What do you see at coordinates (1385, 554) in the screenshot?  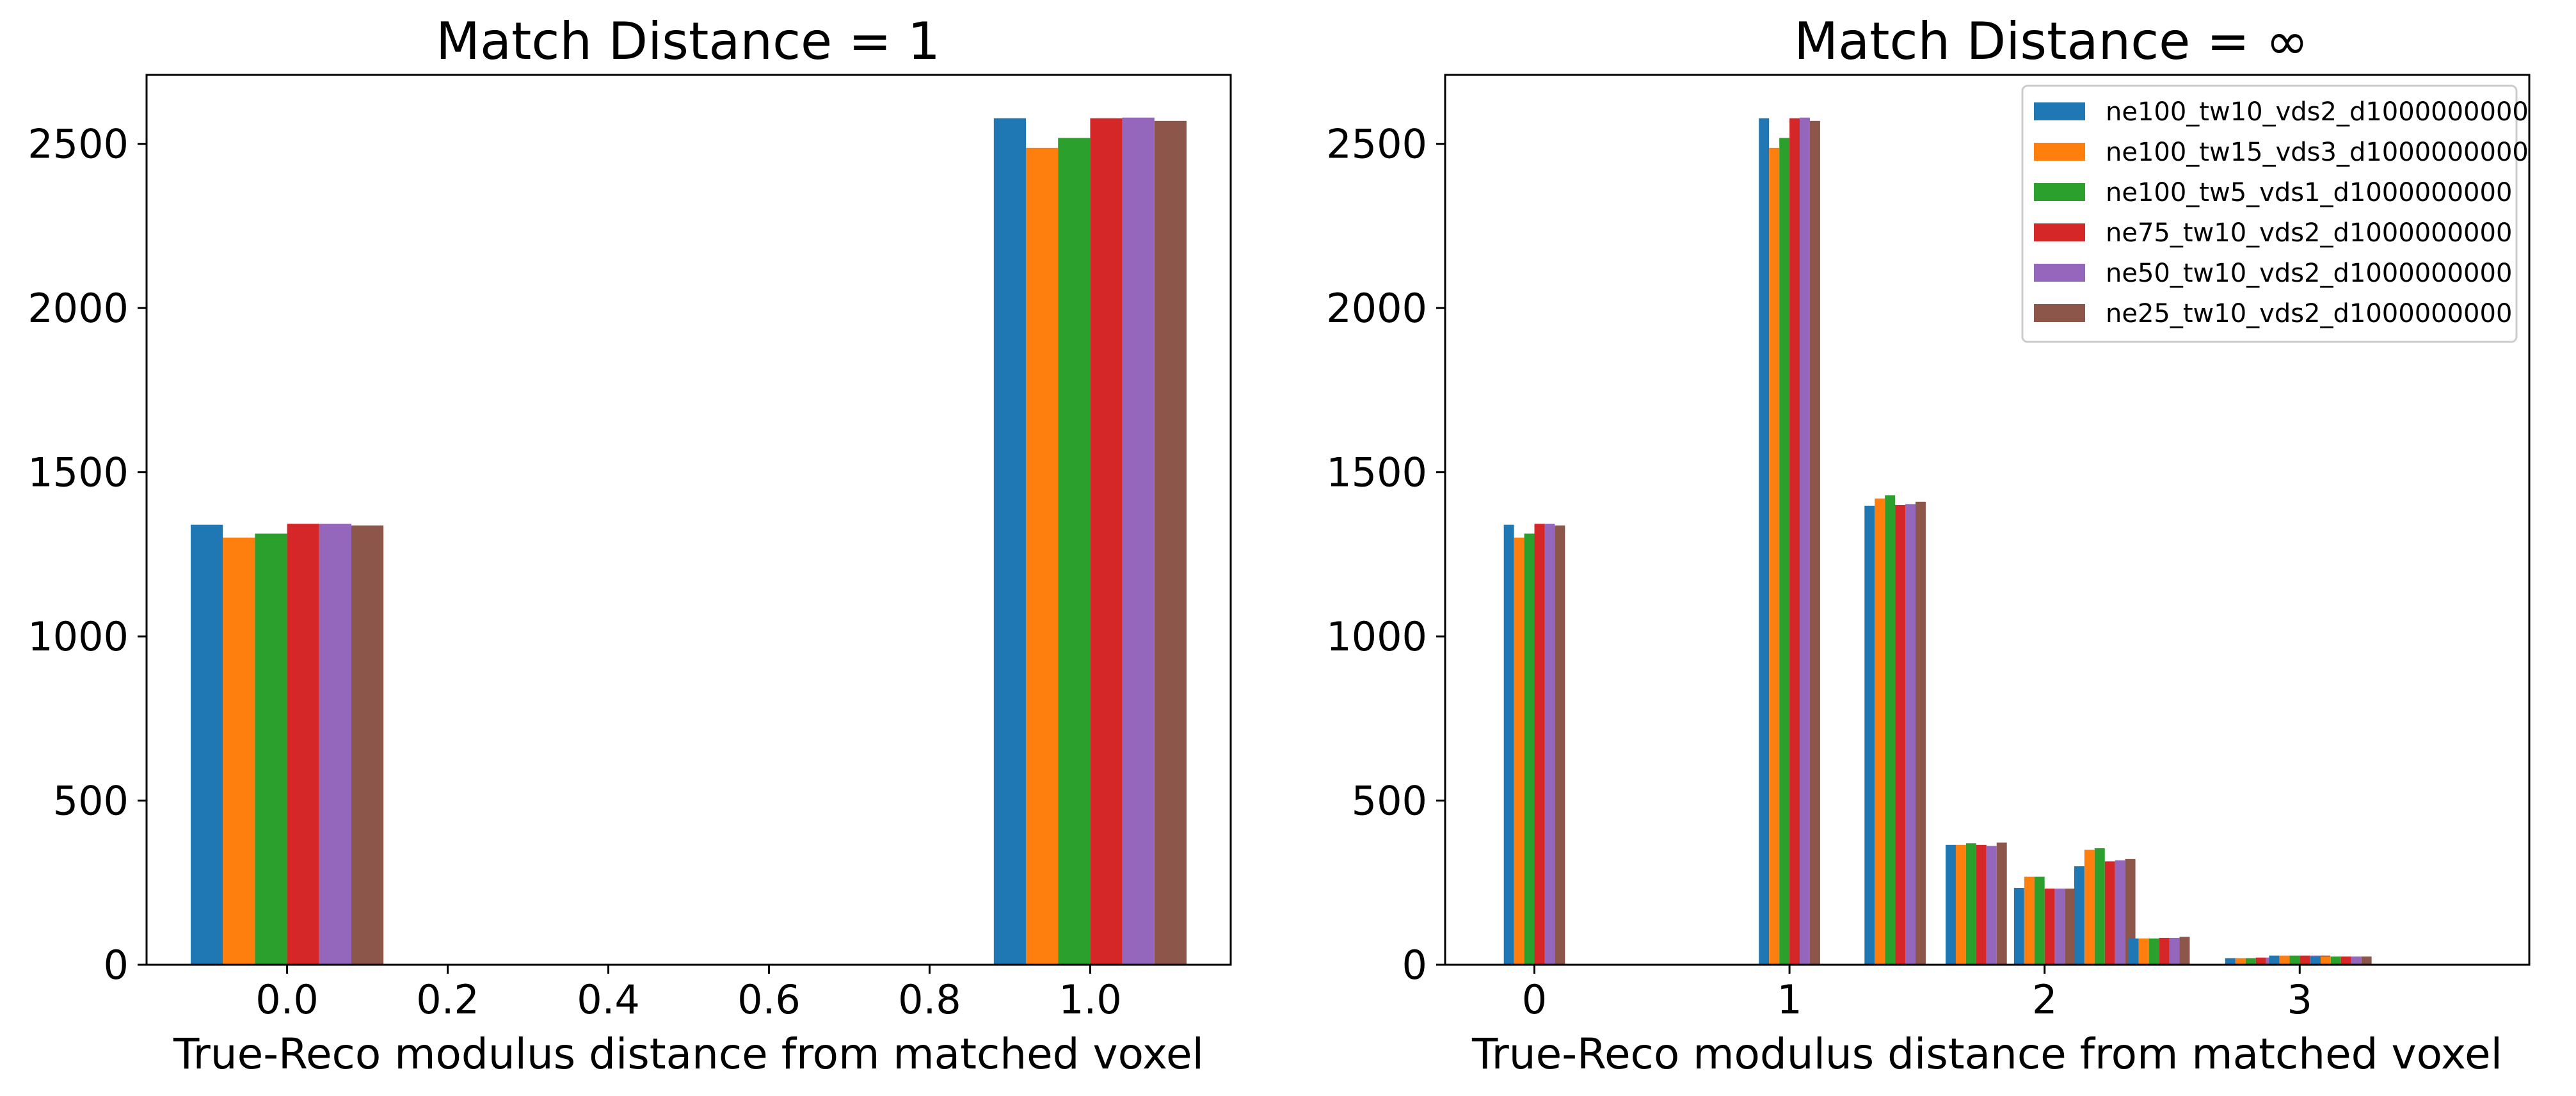 I see `y-ticks: 0 500 1000 1500 2000 2500` at bounding box center [1385, 554].